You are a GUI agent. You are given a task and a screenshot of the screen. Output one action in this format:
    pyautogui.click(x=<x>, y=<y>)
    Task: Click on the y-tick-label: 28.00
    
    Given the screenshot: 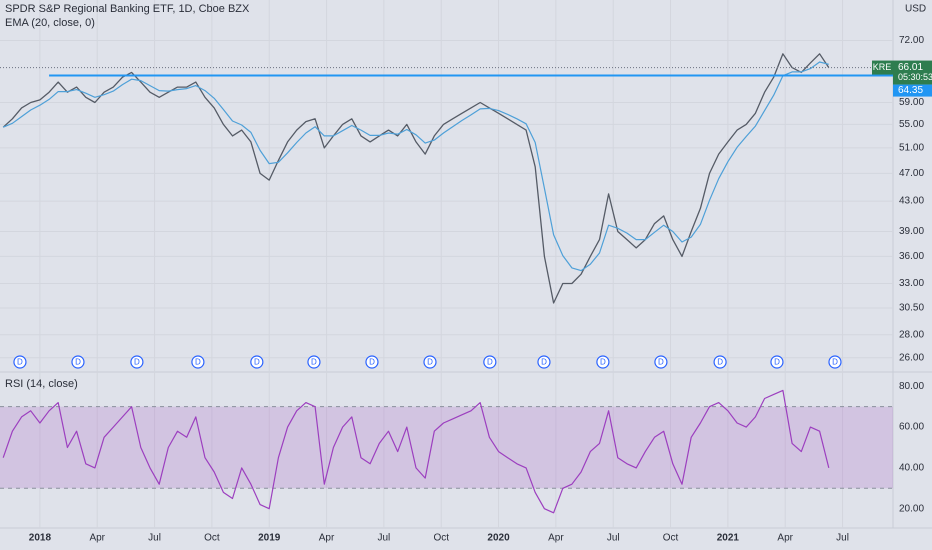 What is the action you would take?
    pyautogui.click(x=911, y=334)
    